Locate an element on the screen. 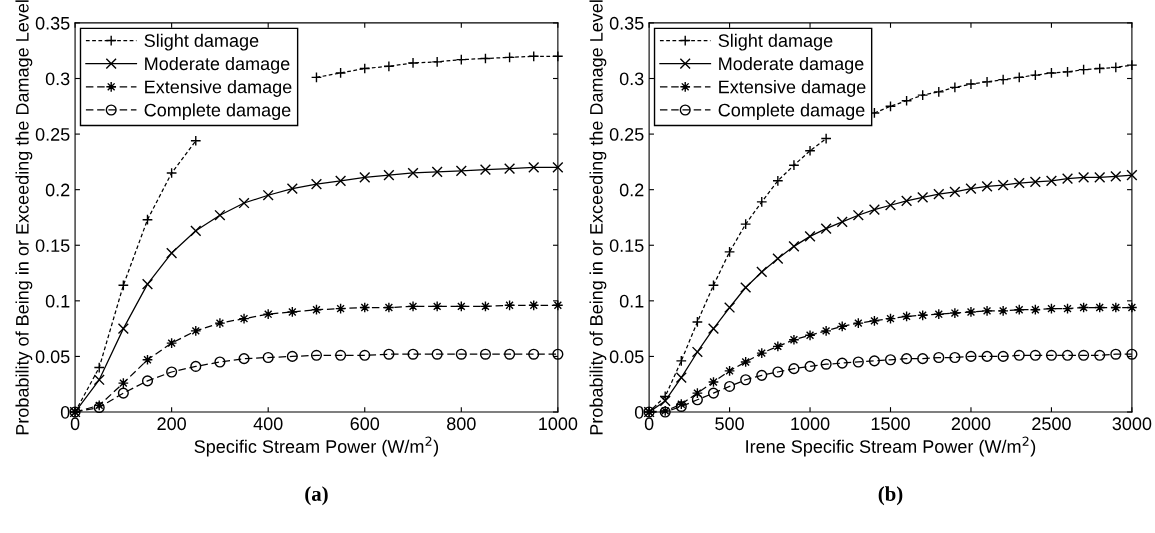 The width and height of the screenshot is (1155, 533). x-axis-title: Irene Specific Stream Power (W/m$^{2}$) is located at coordinates (891, 446).